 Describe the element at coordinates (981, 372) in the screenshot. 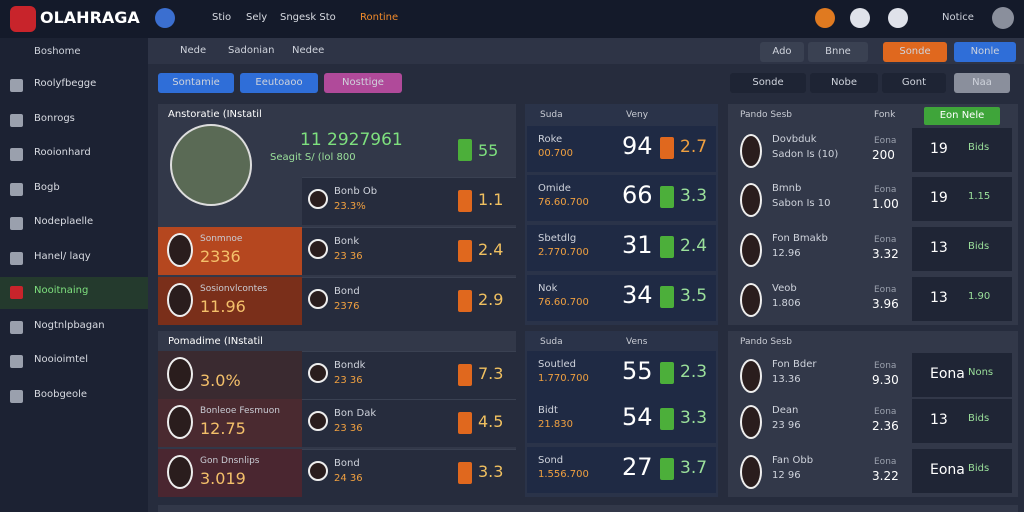

I see `odd: Nons` at that location.